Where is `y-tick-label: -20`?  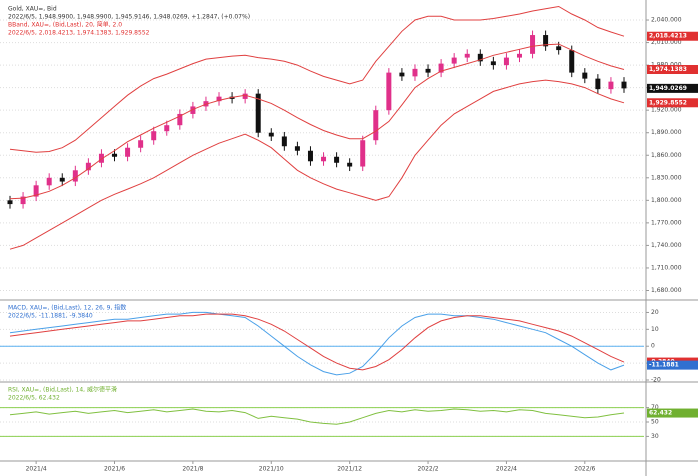
y-tick-label: -20 is located at coordinates (656, 380).